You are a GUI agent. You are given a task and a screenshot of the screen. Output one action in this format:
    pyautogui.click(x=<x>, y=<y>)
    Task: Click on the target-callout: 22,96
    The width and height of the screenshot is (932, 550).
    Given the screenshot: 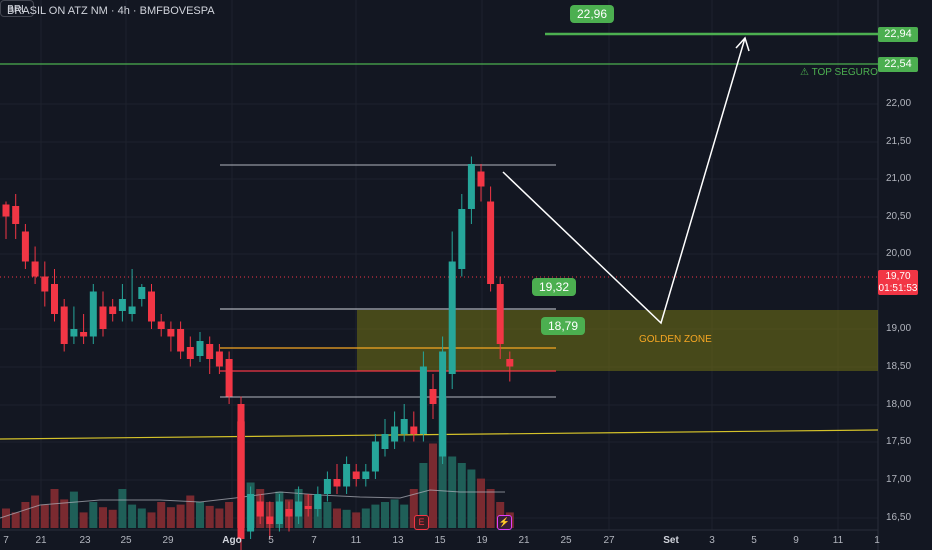 What is the action you would take?
    pyautogui.click(x=592, y=14)
    